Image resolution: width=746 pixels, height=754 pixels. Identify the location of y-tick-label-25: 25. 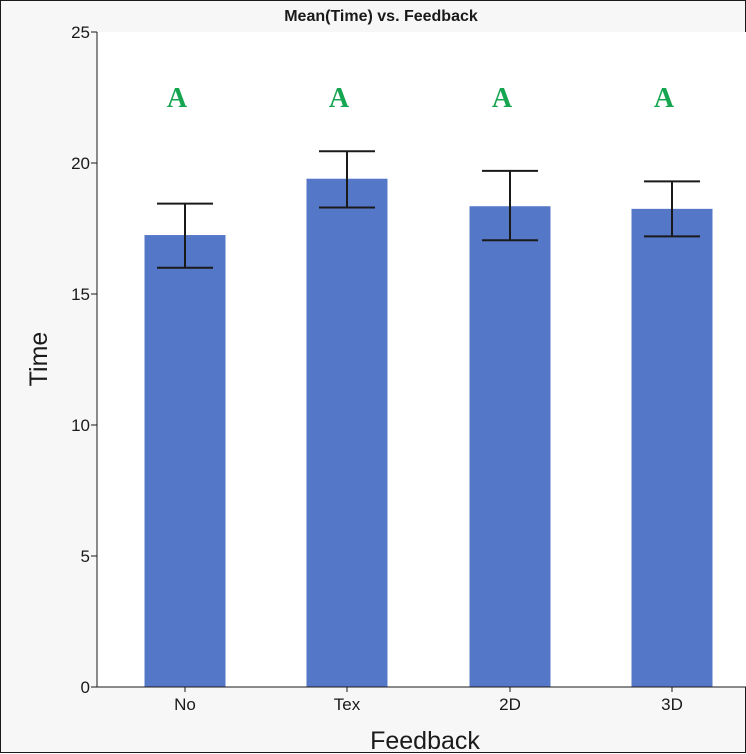
(80, 32).